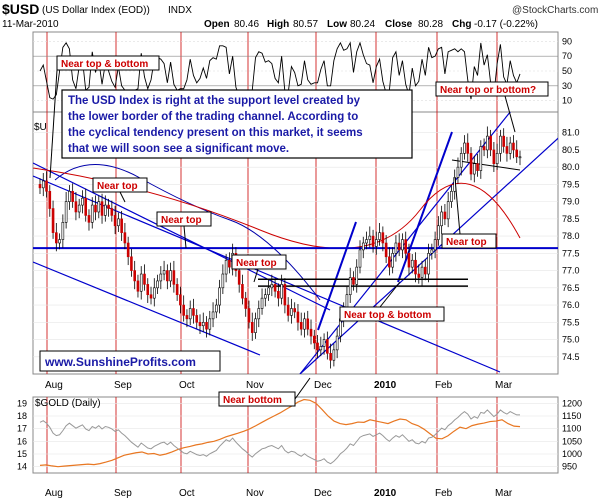  I want to click on gold-panel-label: $GOLD (Daily), so click(68, 403).